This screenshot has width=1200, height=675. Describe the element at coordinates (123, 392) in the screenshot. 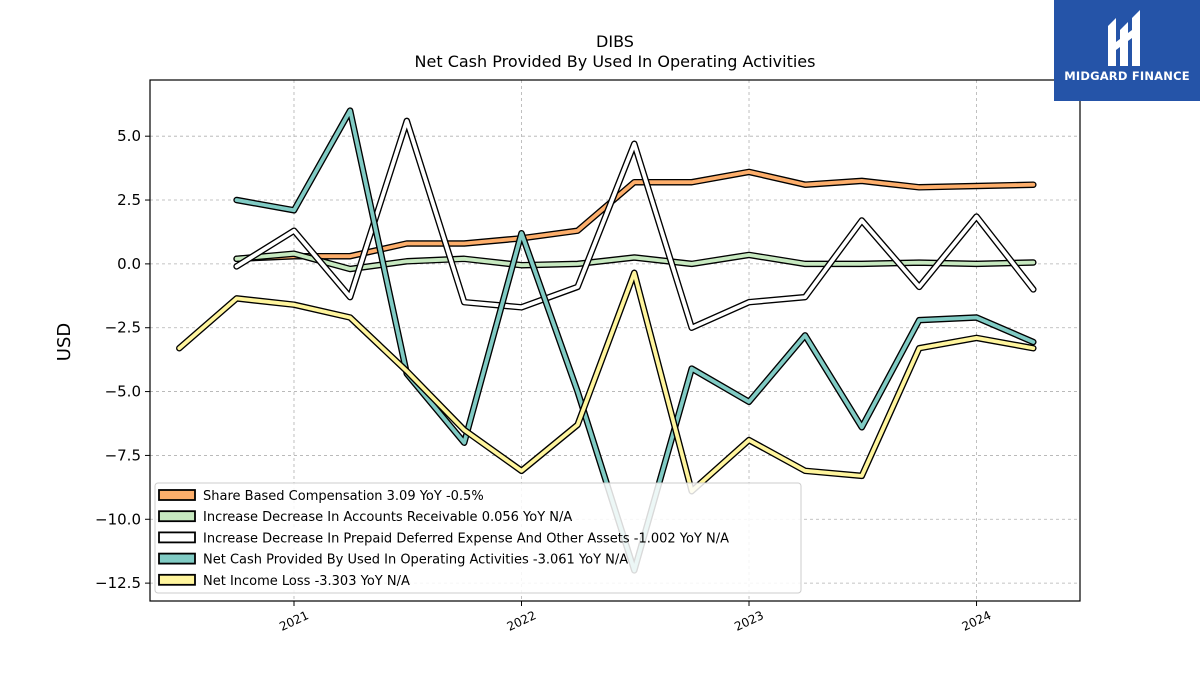

I see `y-tick-label: −5.0` at that location.